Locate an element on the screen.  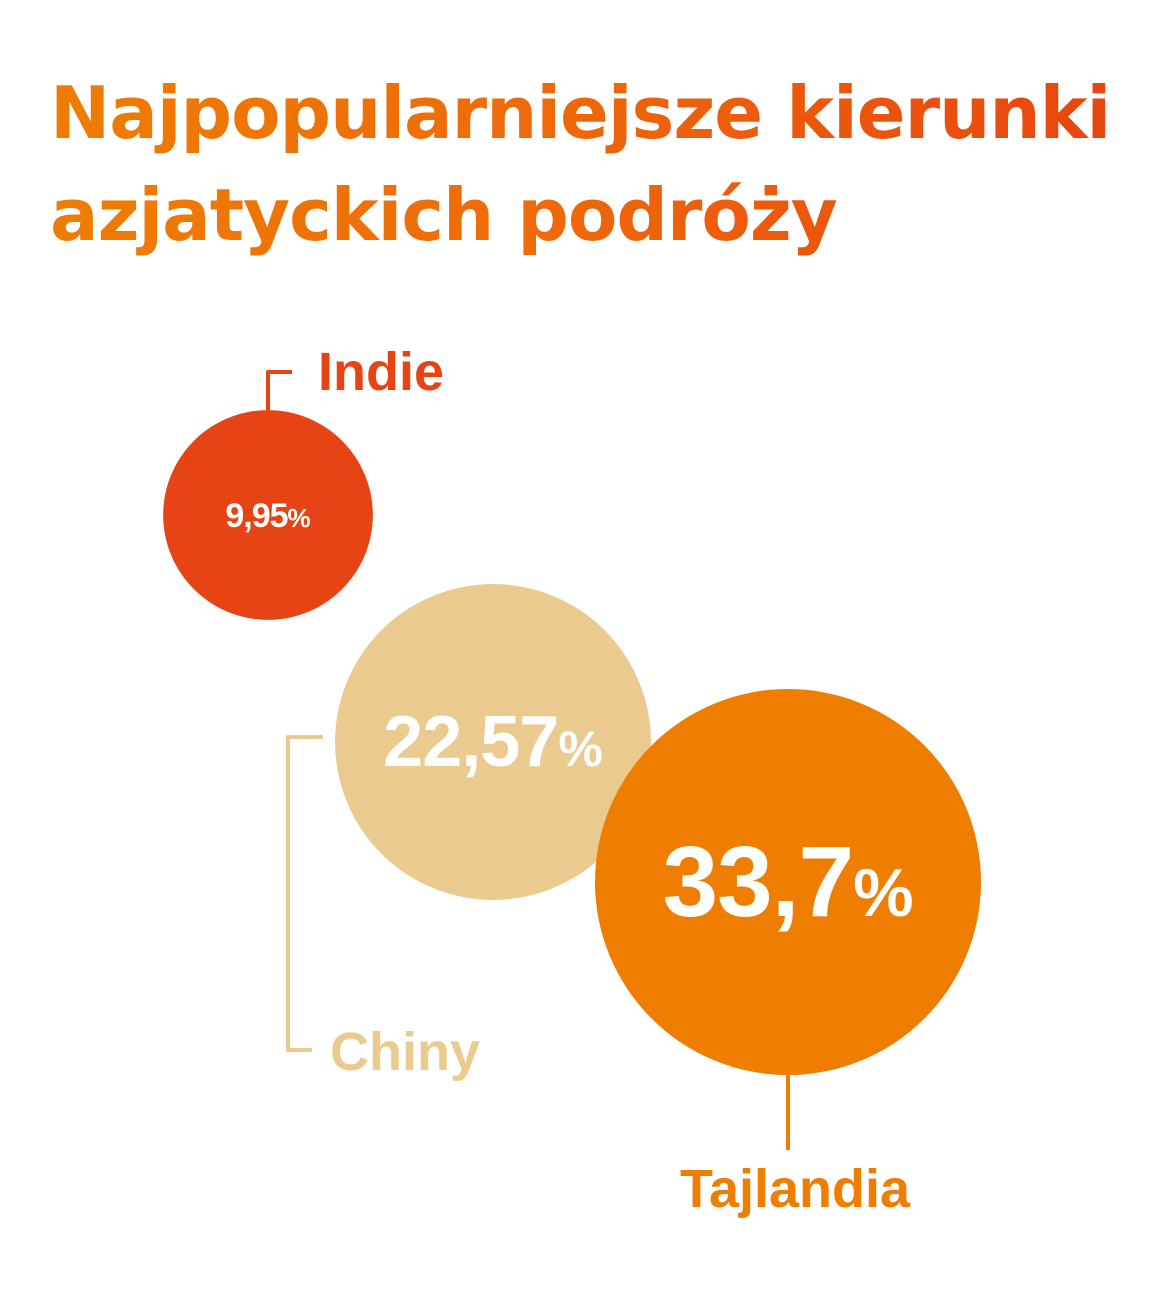
bubble-indie is located at coordinates (268, 515).